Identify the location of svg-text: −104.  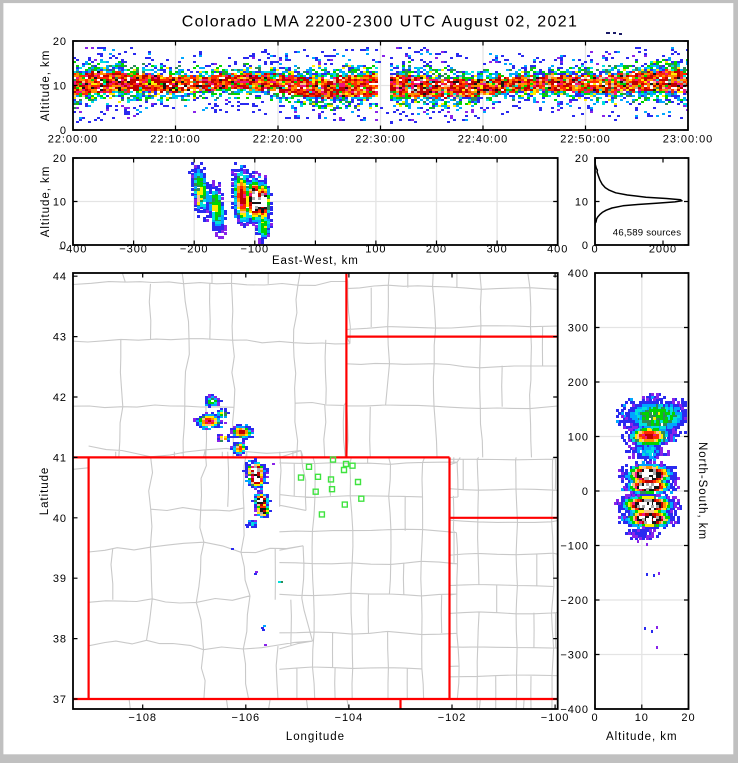
(349, 718).